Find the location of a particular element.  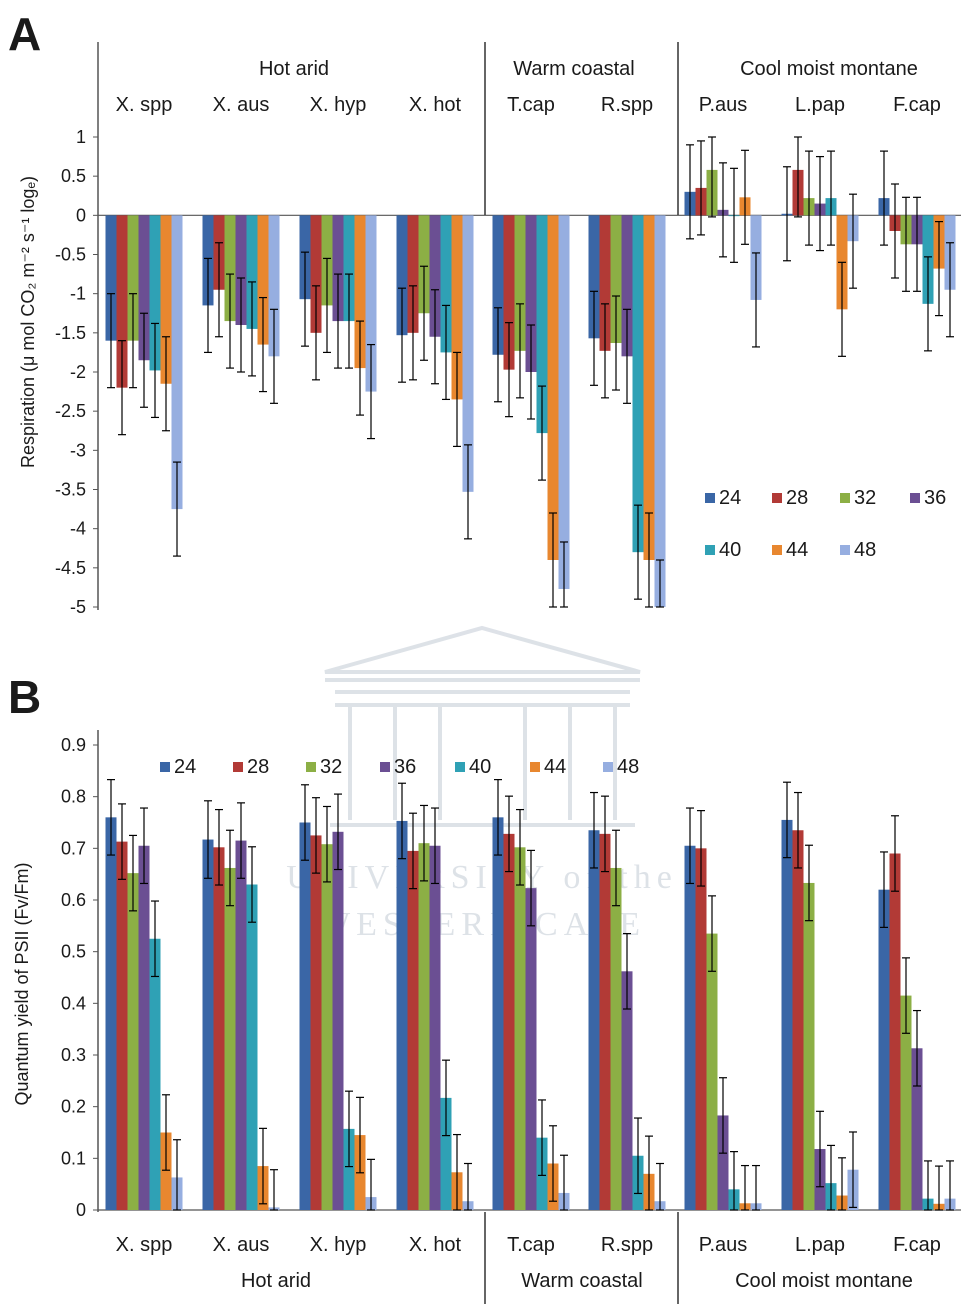

y-tick-label: 0.2 is located at coordinates (73, 1107).